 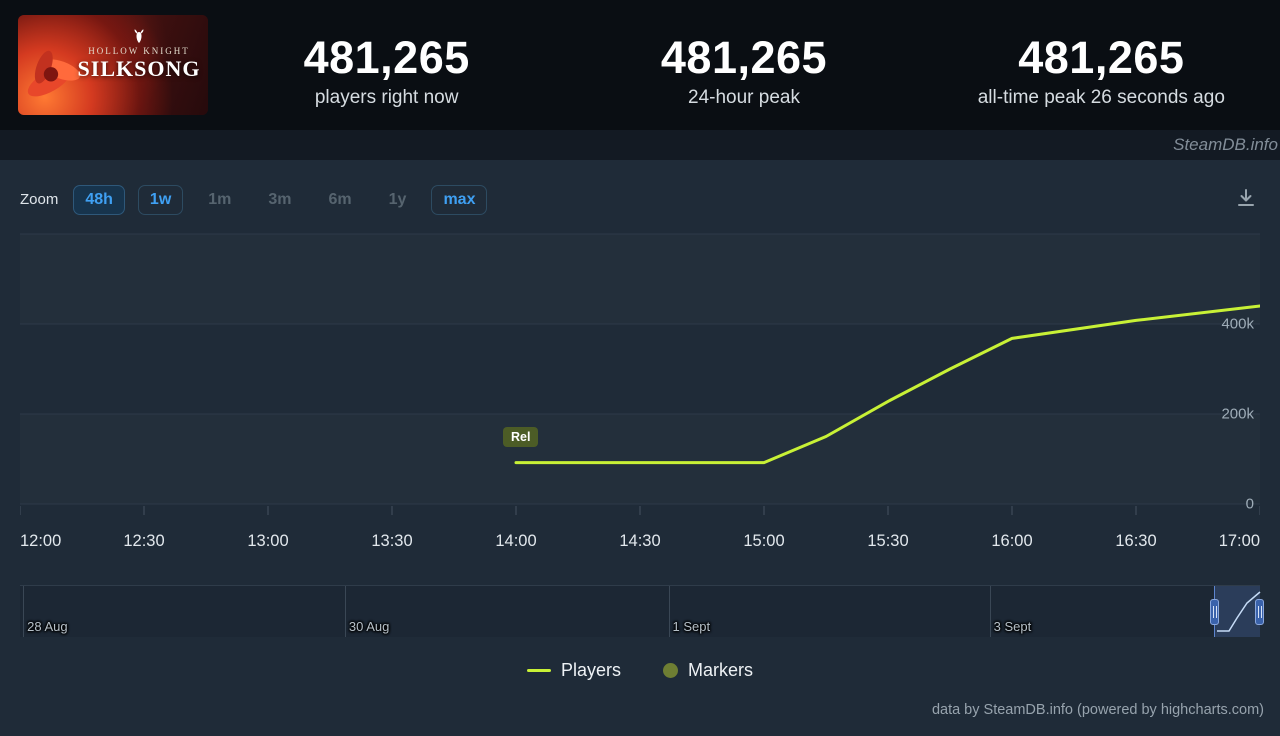 I want to click on silksong-banner: HOLLOW KNIGHT SILKSONG, so click(x=113, y=65).